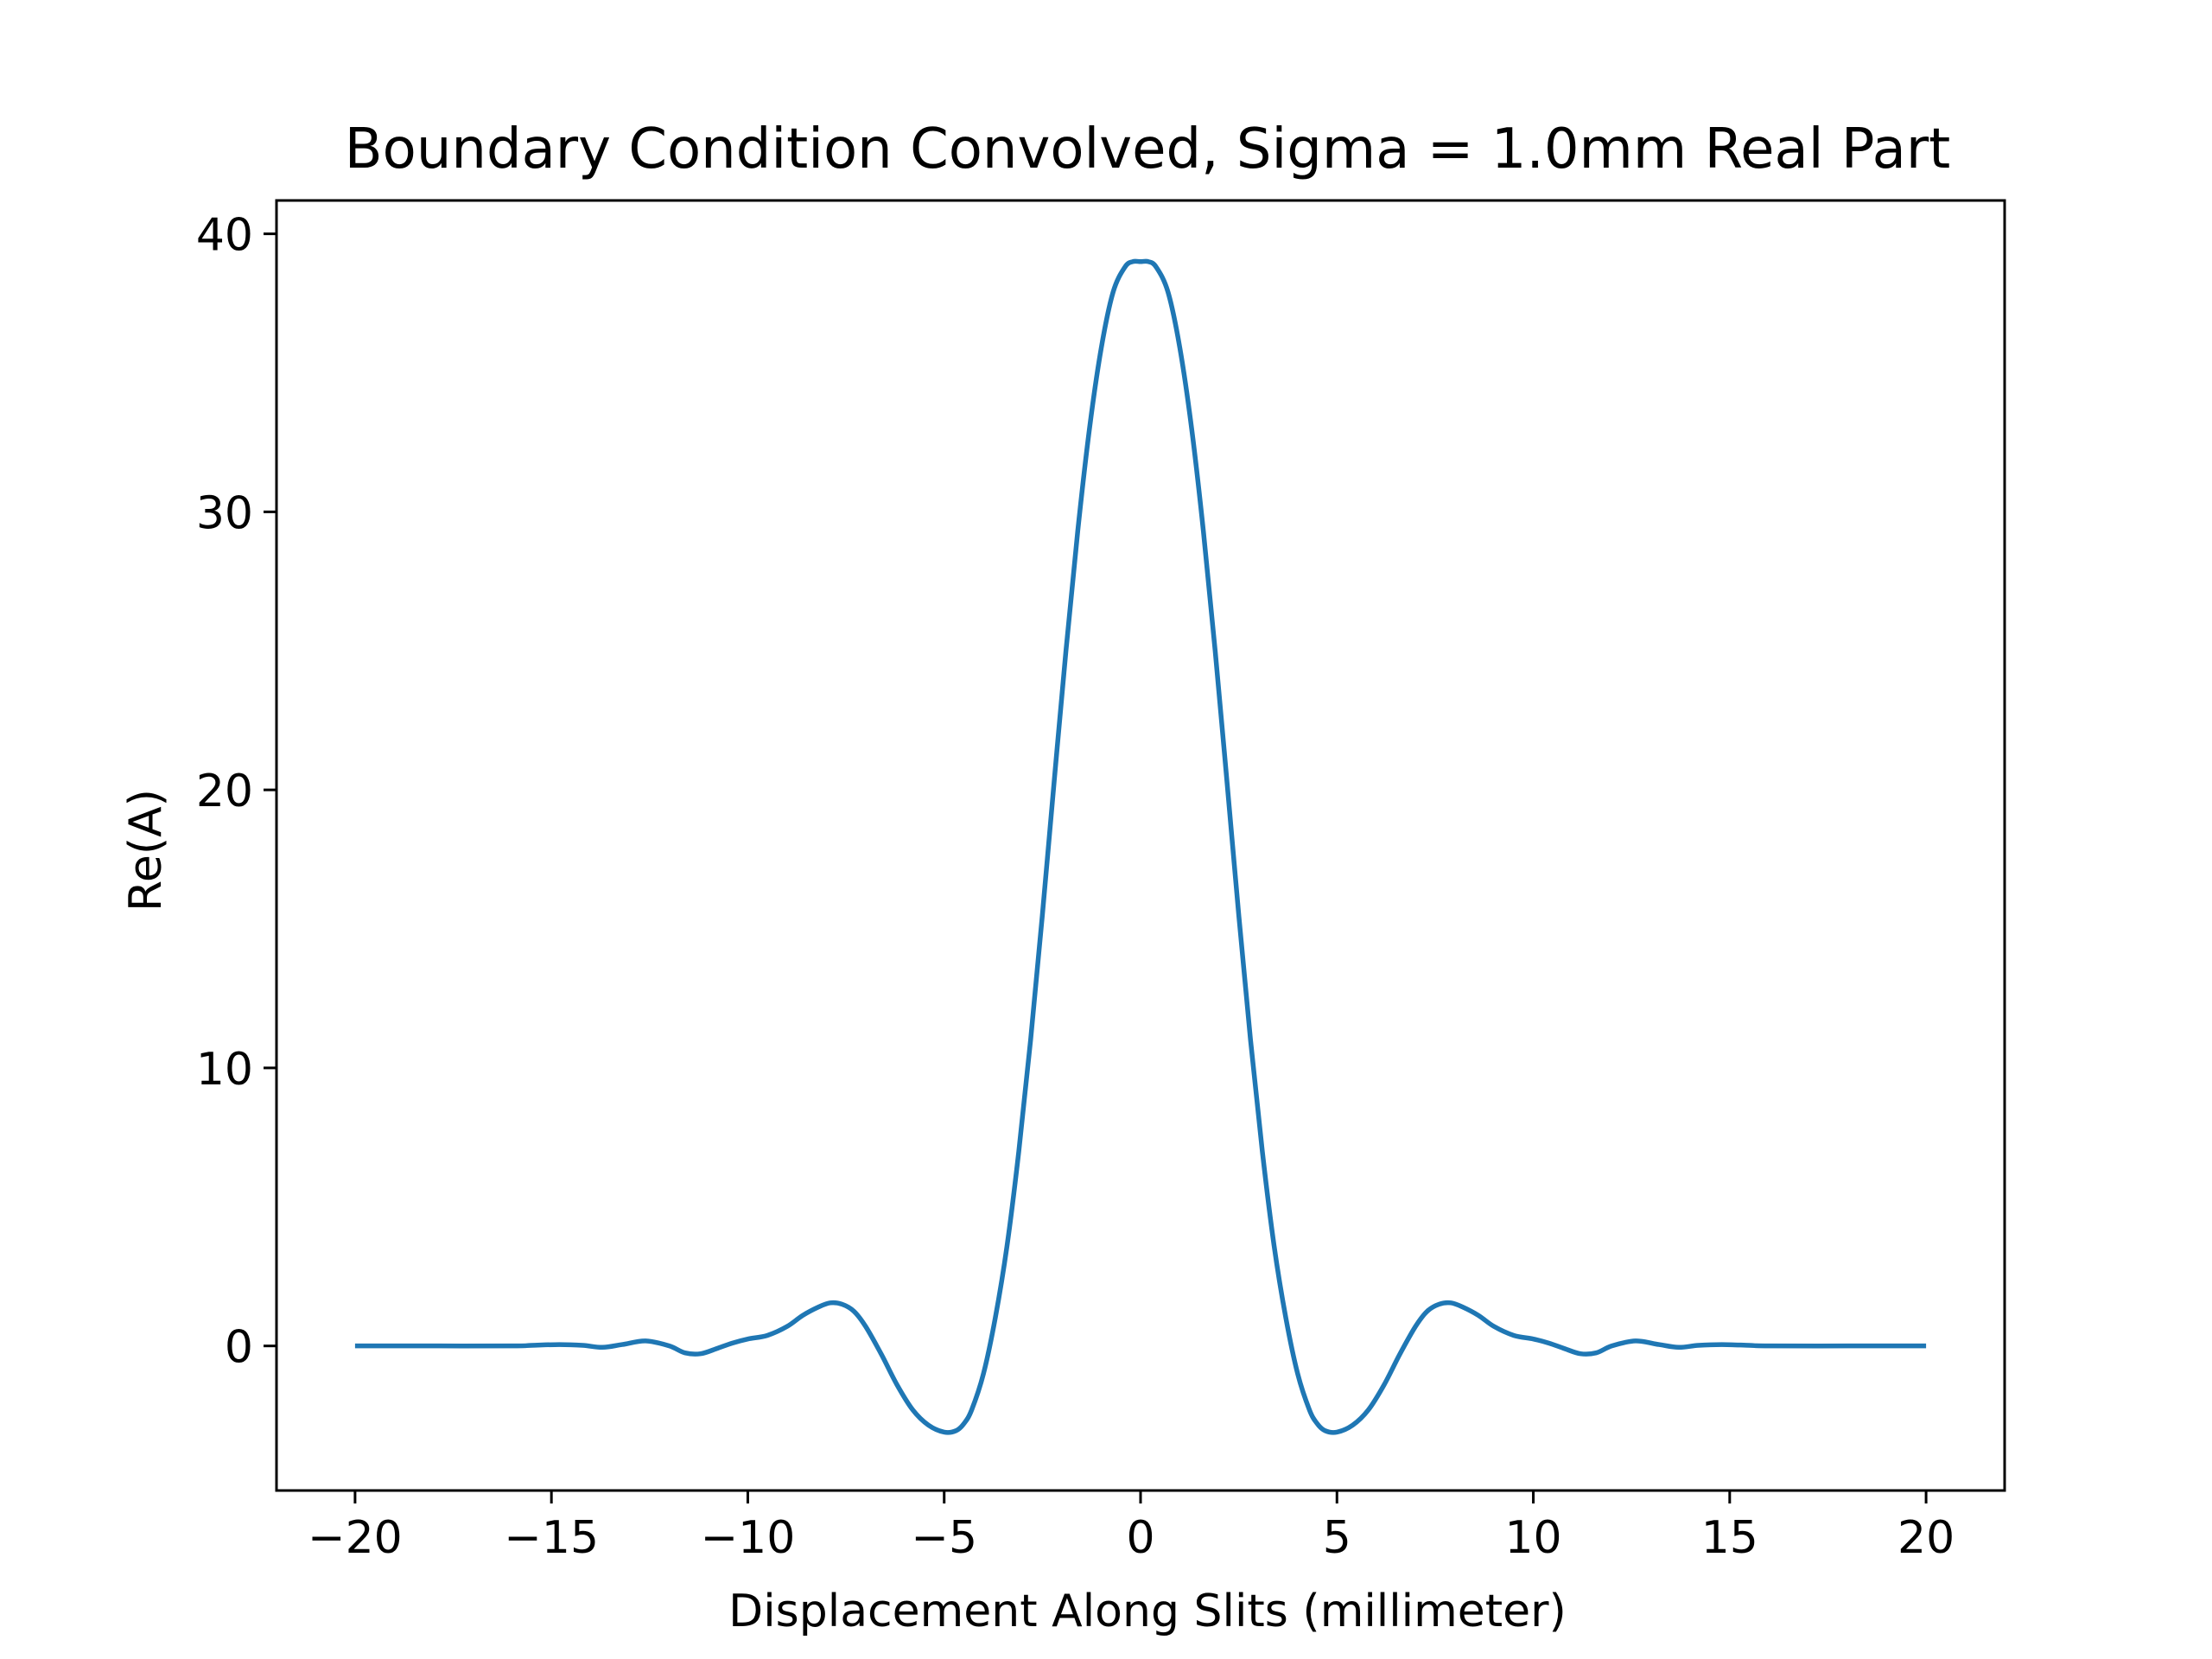 The width and height of the screenshot is (2212, 1659). Describe the element at coordinates (1147, 1611) in the screenshot. I see `x-axis-label: Displacement Along Slits (millimeter)` at that location.